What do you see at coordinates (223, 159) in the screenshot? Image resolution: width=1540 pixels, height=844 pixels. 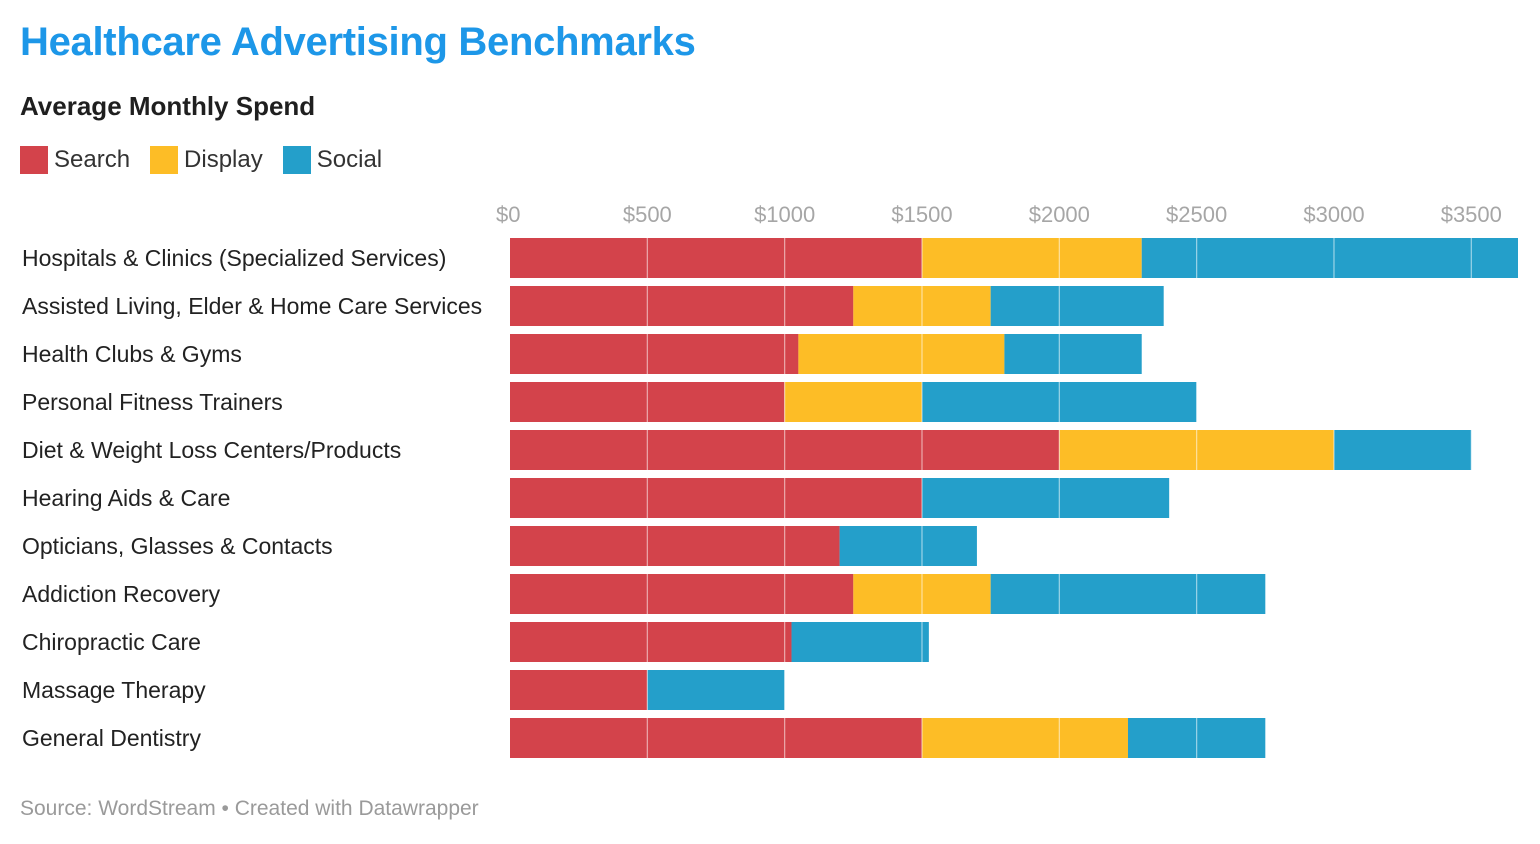 I see `legend-label-display: Display` at bounding box center [223, 159].